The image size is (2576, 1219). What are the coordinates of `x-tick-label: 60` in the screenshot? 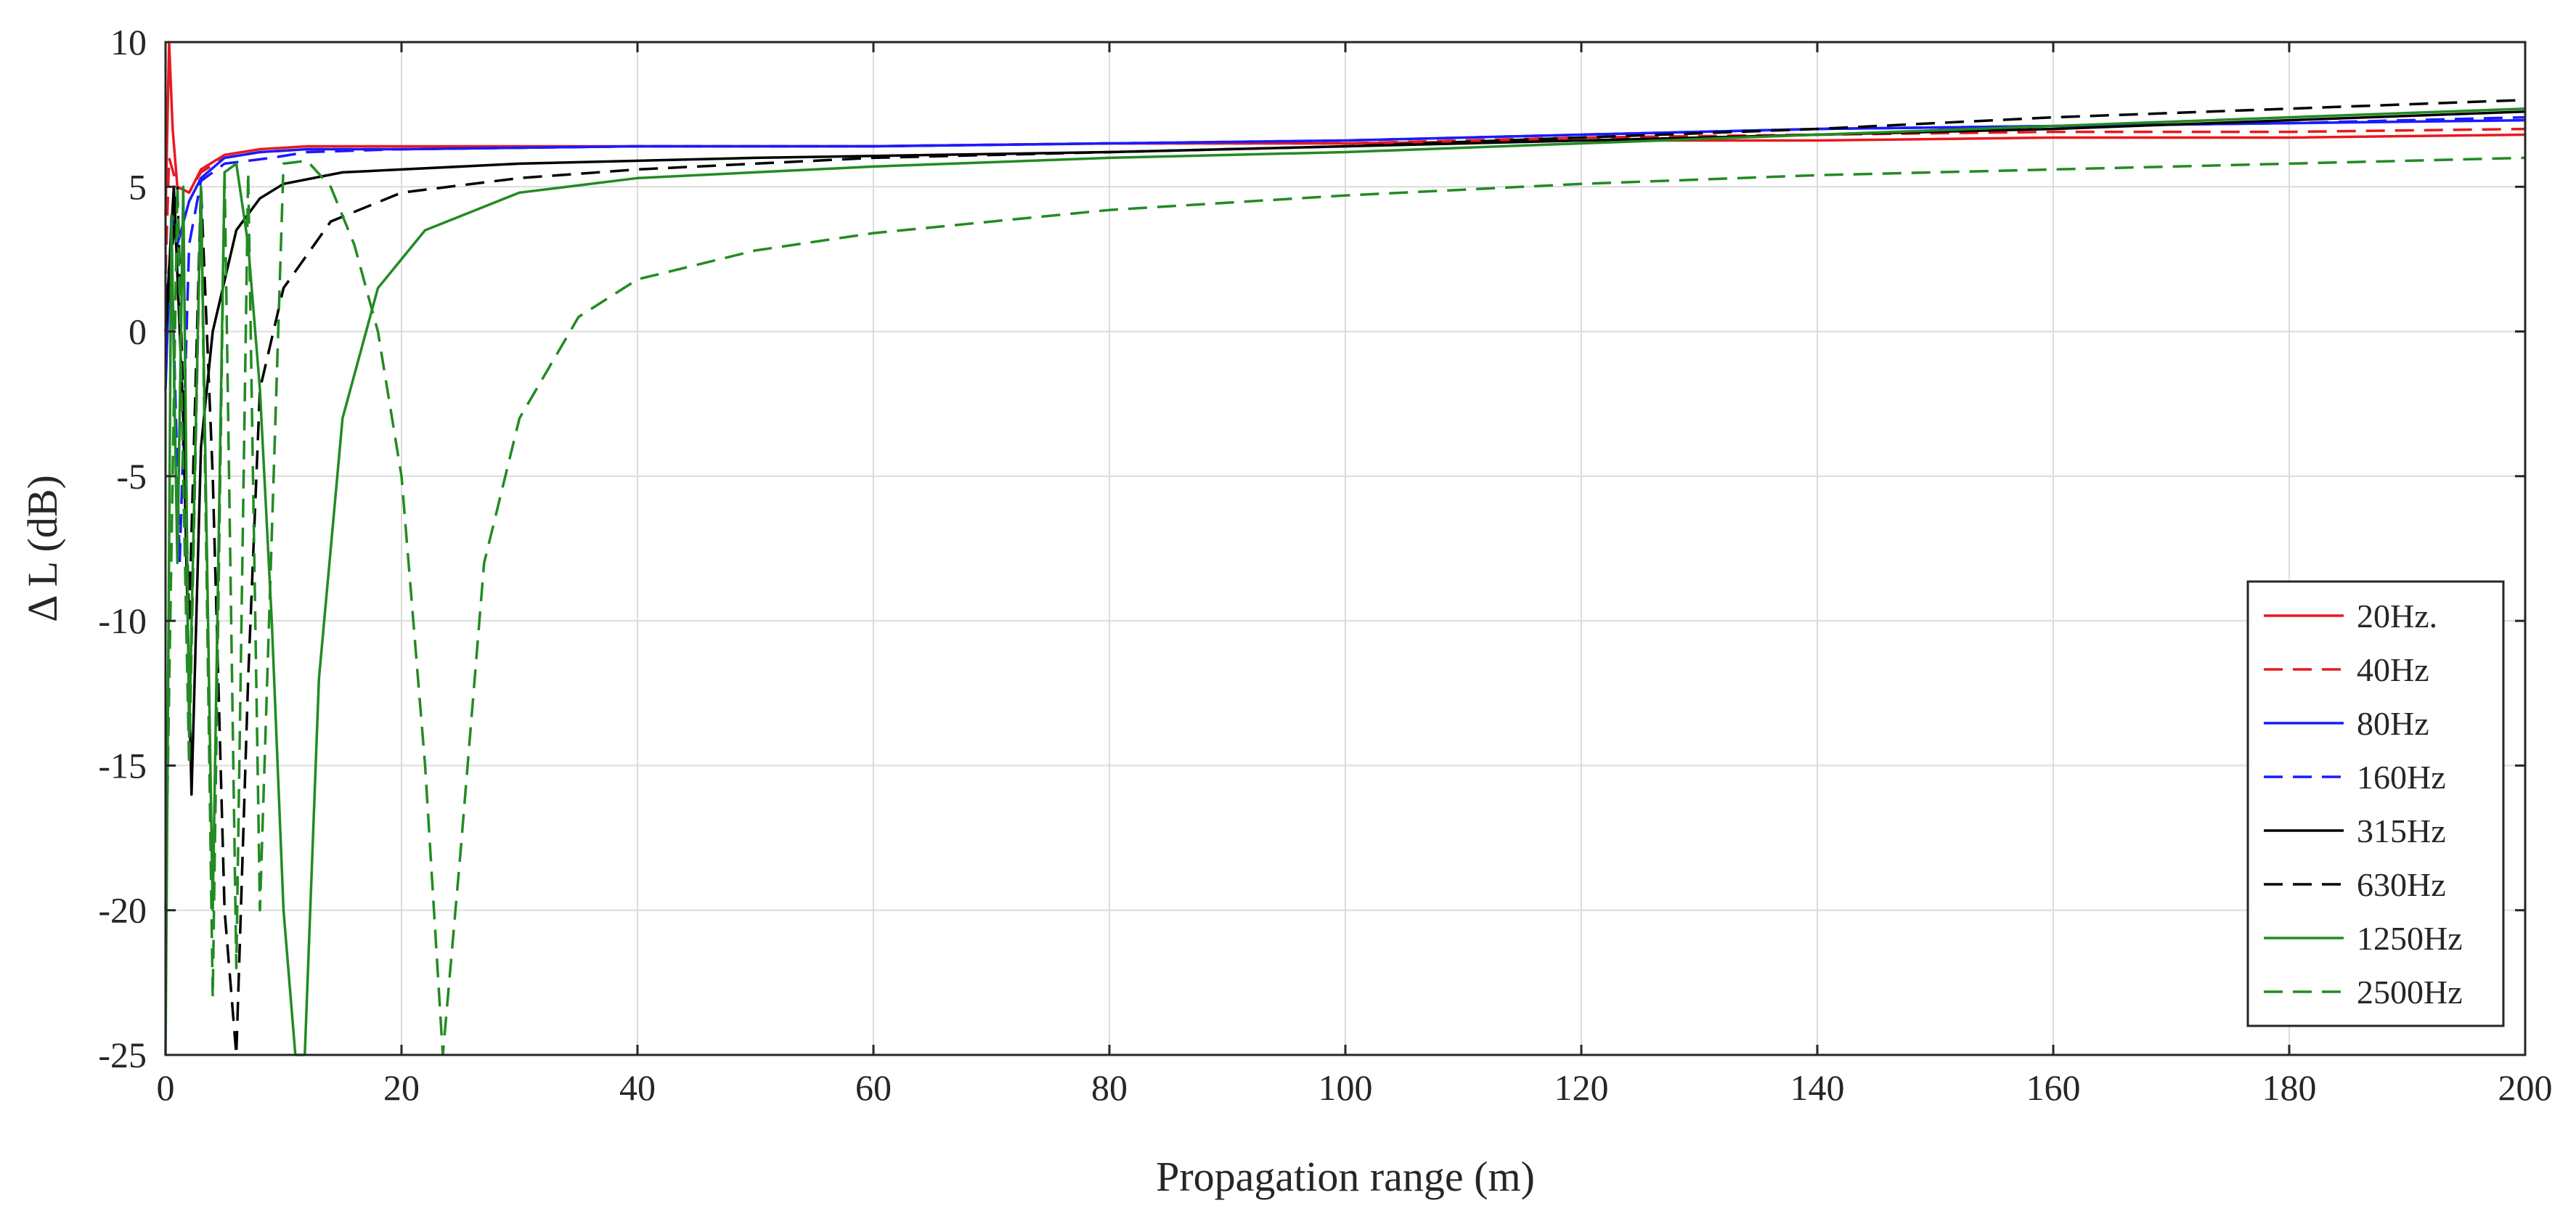 It's located at (874, 1087).